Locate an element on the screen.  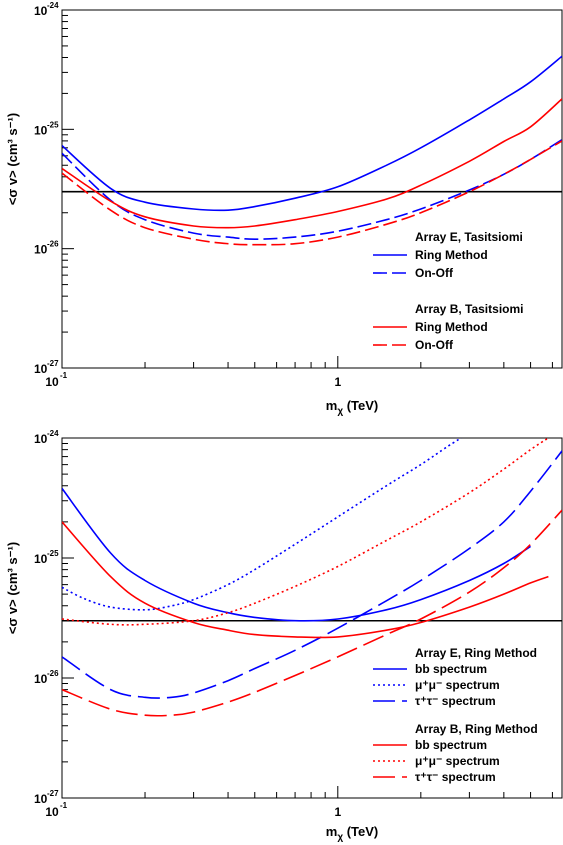
legend-group-header: Array B, Tasitsiomi is located at coordinates (469, 309).